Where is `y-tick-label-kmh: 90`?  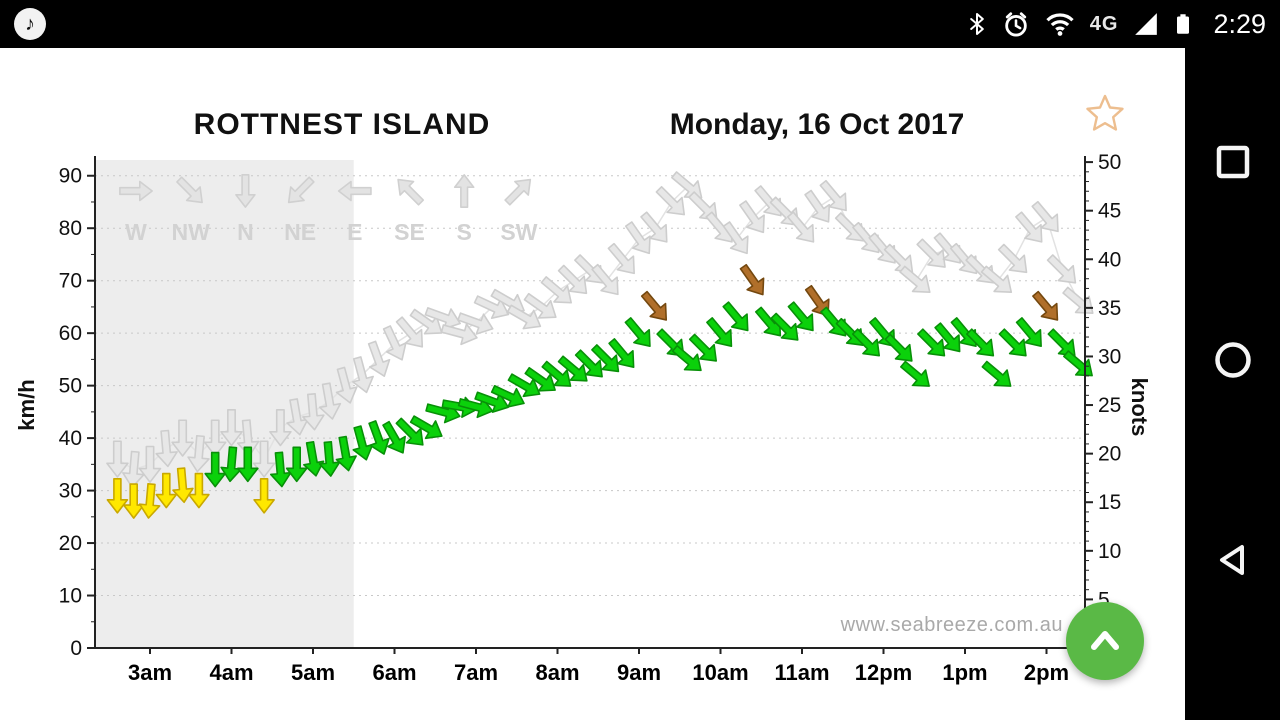 y-tick-label-kmh: 90 is located at coordinates (70, 176).